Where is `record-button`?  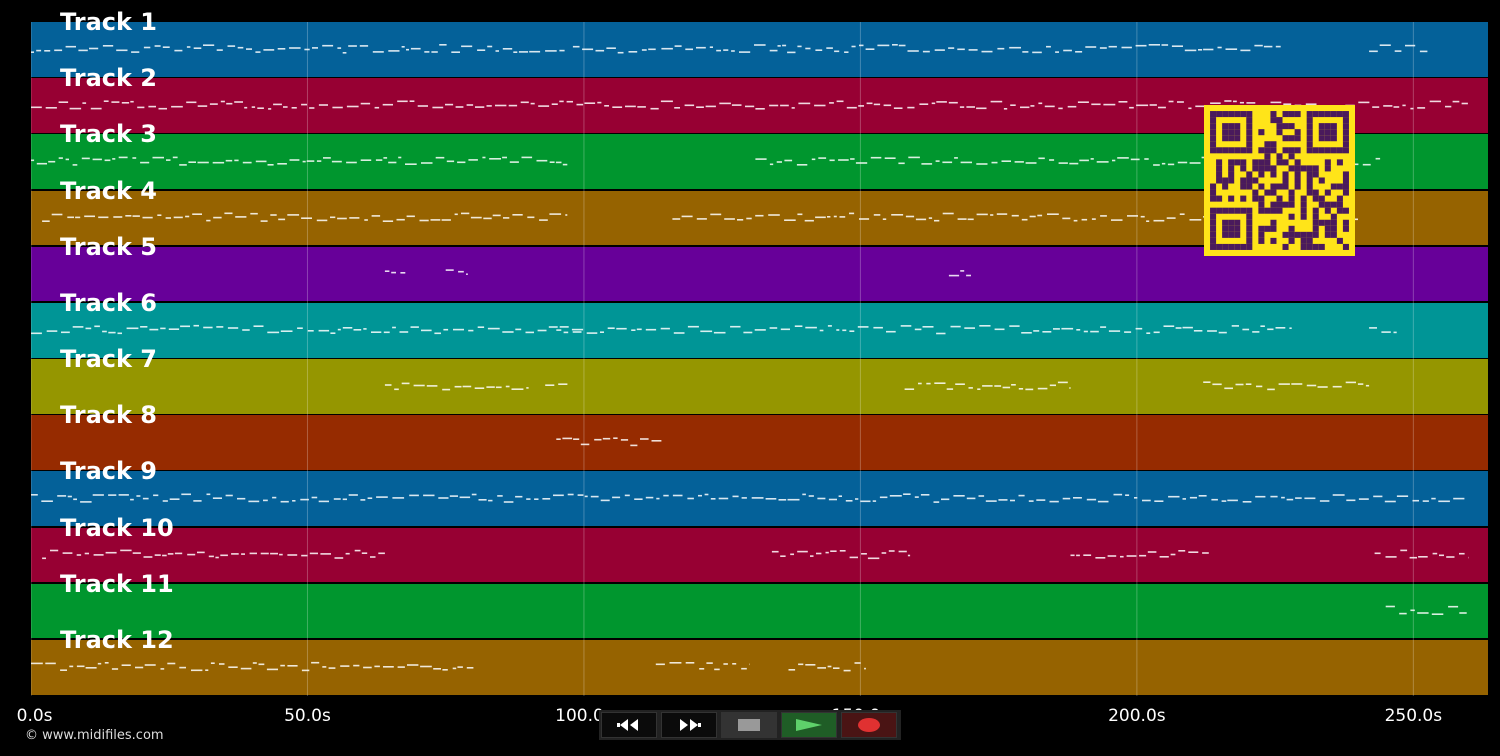 record-button is located at coordinates (869, 725).